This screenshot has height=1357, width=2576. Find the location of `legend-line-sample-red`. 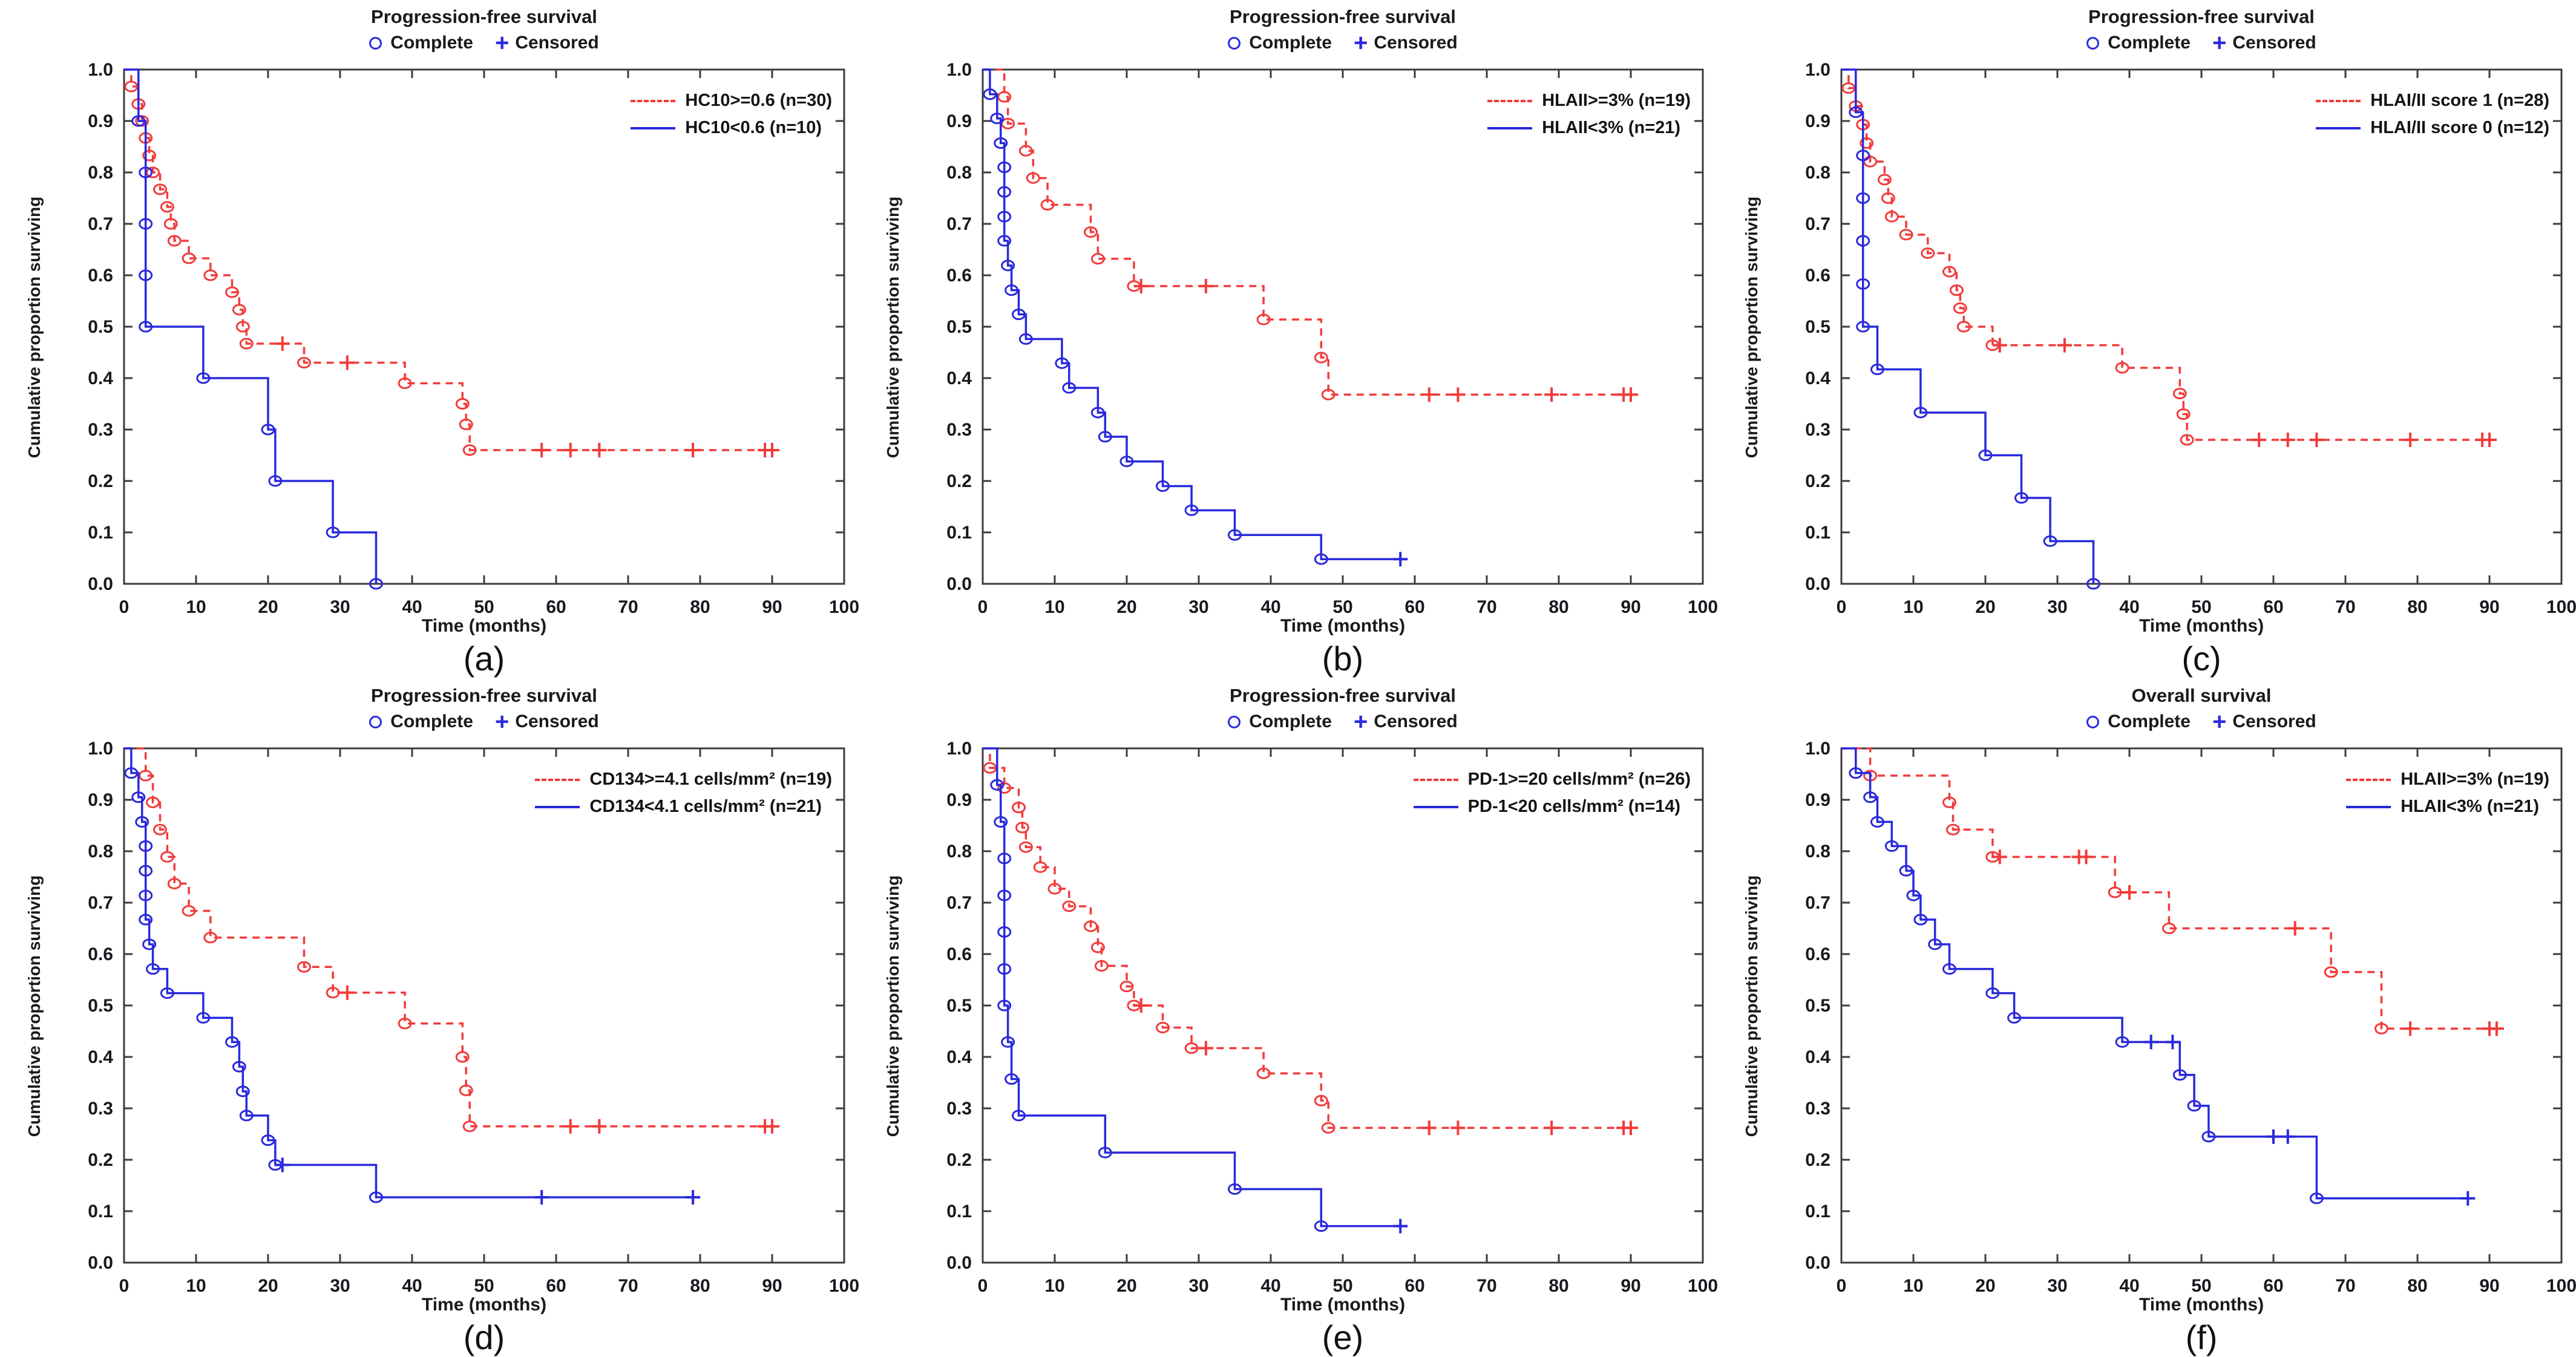

legend-line-sample-red is located at coordinates (2368, 779).